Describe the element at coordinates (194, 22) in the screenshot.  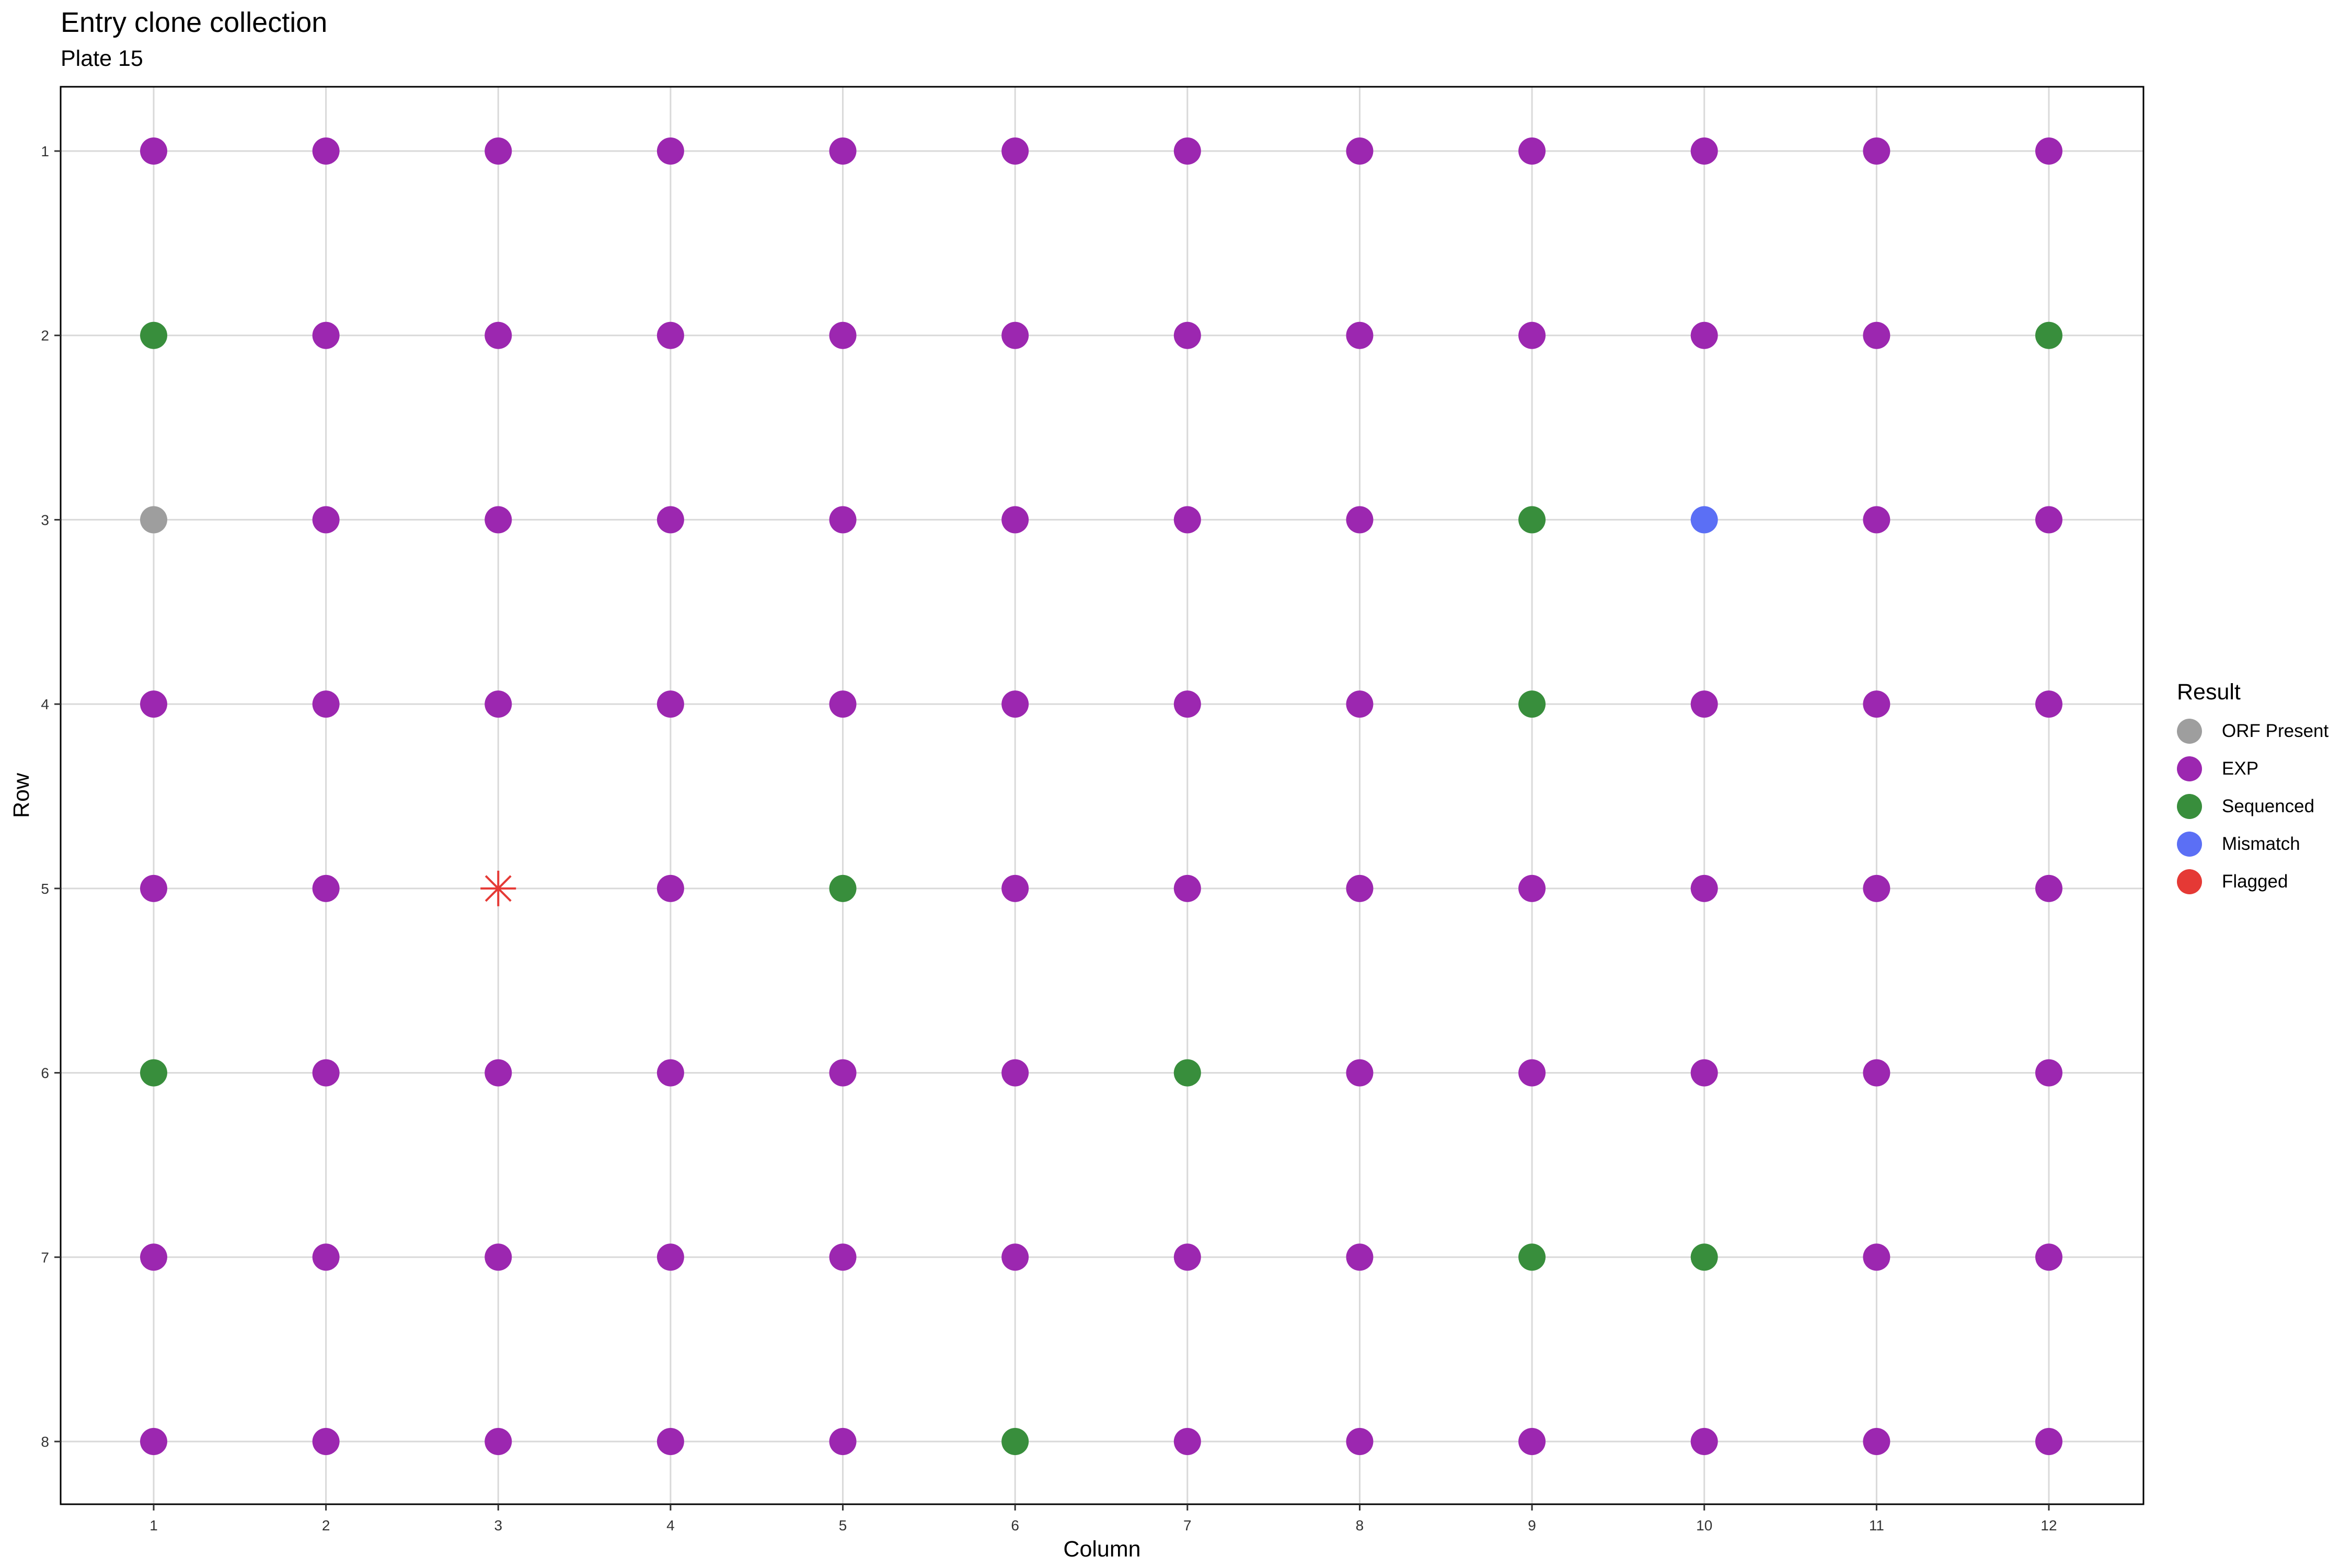
I see `chart-title: Entry clone collection` at that location.